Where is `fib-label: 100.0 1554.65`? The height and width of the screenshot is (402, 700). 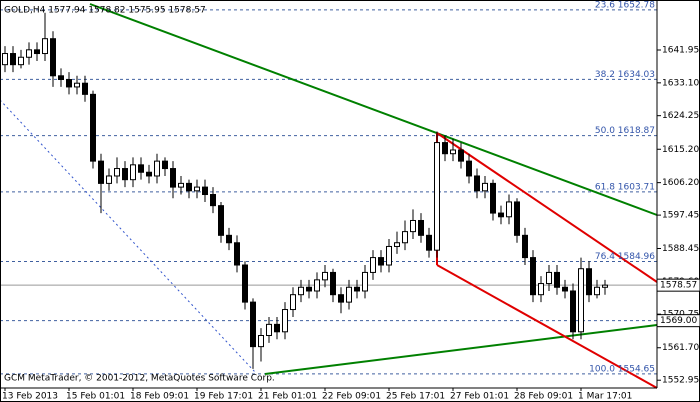 fib-label: 100.0 1554.65 is located at coordinates (622, 369).